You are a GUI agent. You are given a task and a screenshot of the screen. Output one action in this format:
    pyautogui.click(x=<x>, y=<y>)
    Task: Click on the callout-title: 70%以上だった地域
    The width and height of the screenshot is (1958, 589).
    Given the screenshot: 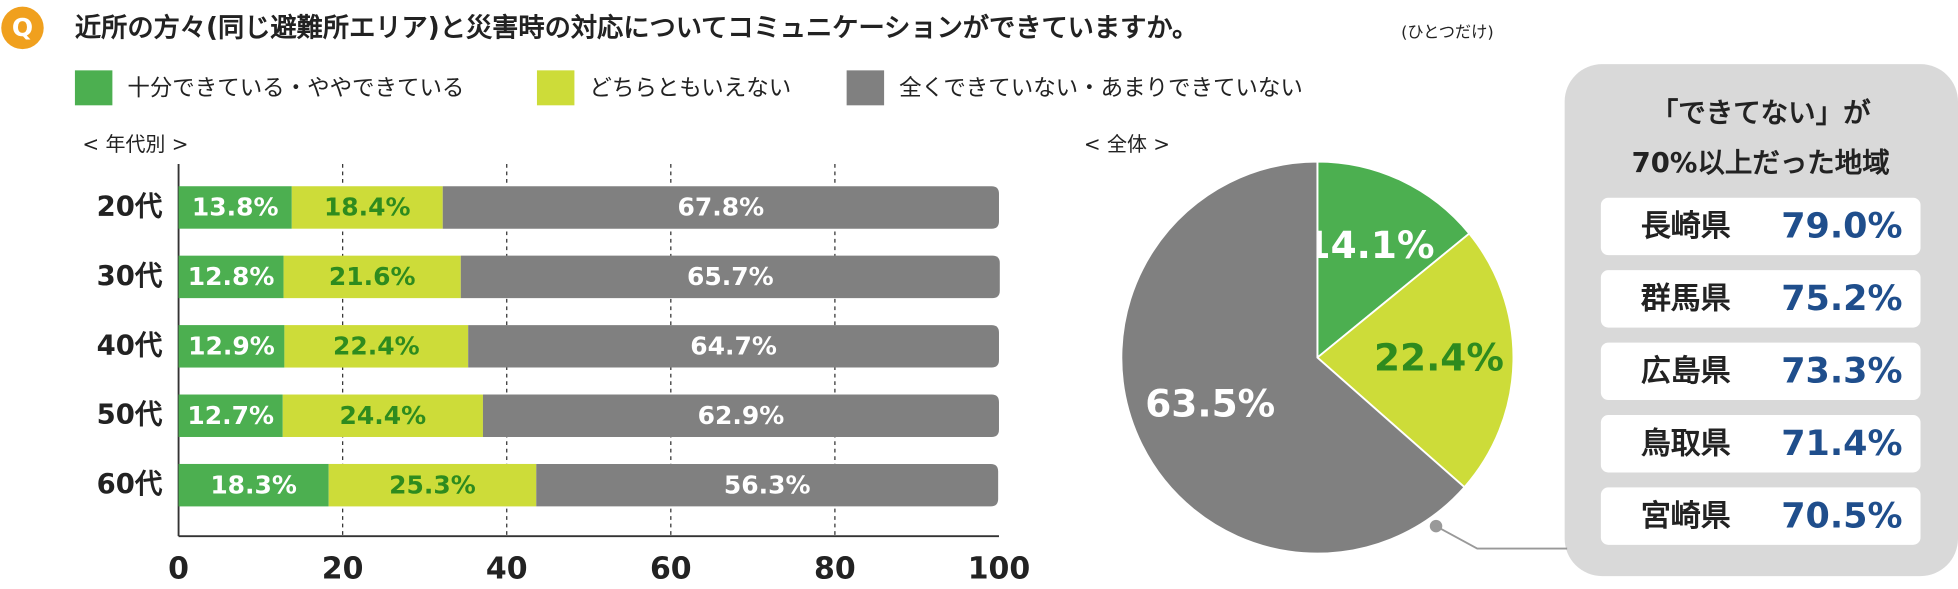 What is the action you would take?
    pyautogui.click(x=1761, y=163)
    